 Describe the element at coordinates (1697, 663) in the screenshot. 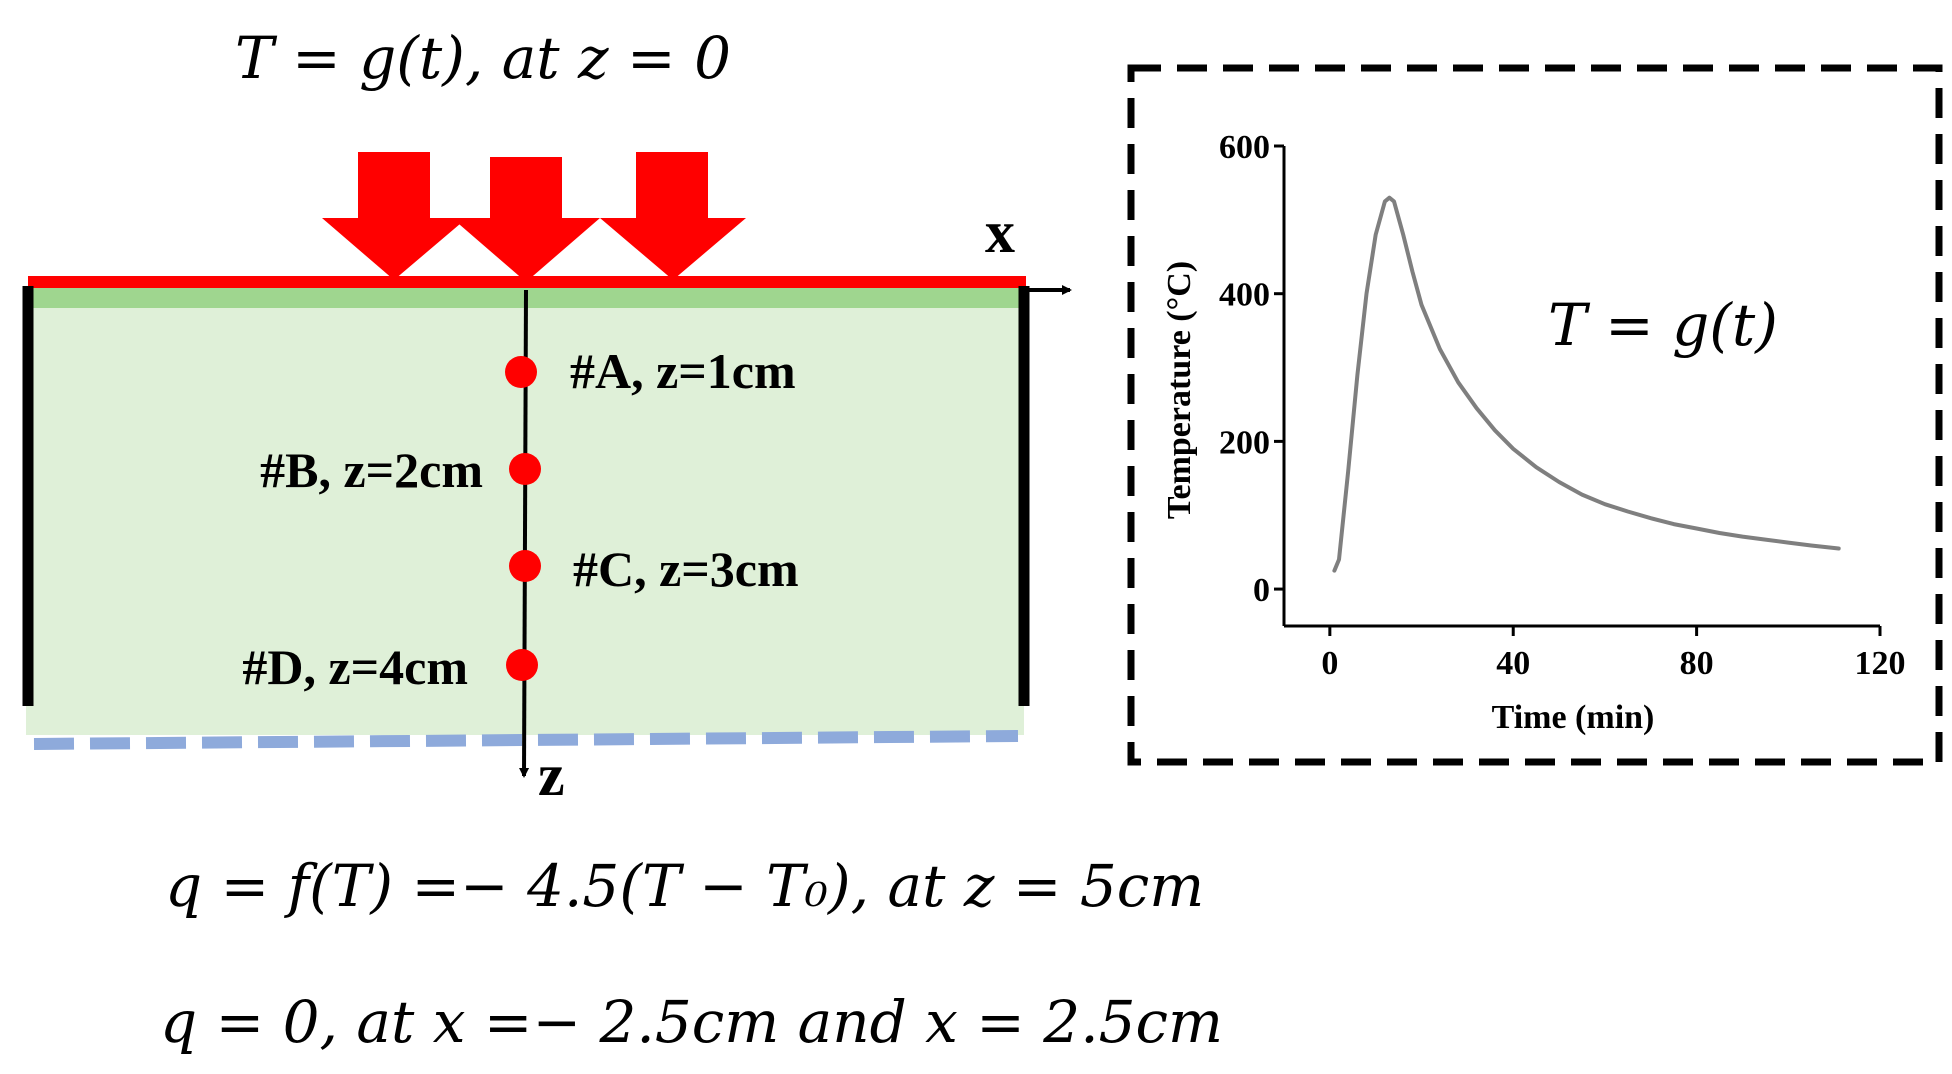

I see `x-tick-label: 80` at that location.